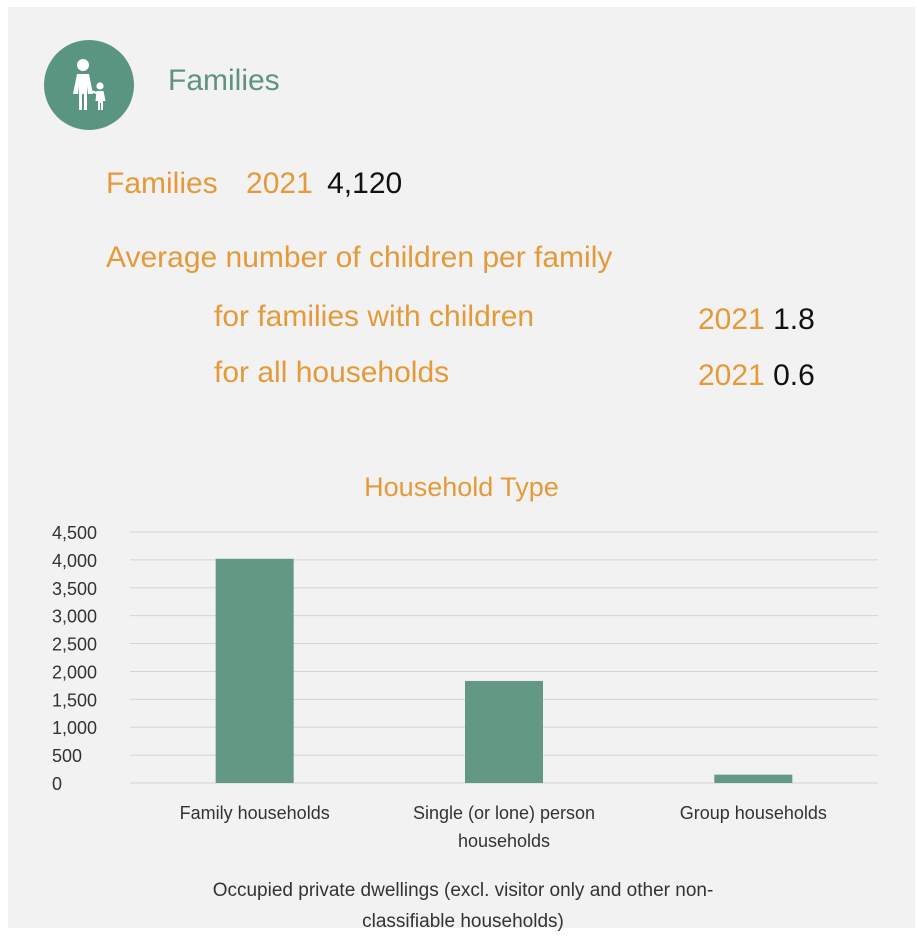  I want to click on y-tick-label: 1,500, so click(74, 700).